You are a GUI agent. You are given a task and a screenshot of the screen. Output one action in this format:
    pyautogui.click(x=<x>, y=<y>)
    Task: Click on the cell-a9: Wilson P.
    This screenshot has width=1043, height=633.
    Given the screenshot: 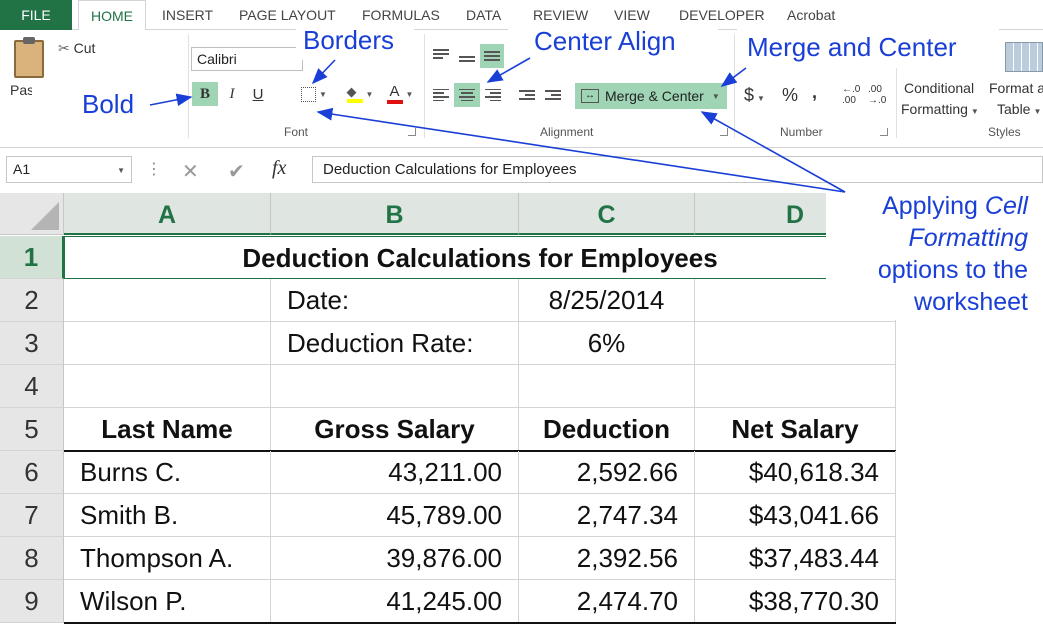 What is the action you would take?
    pyautogui.click(x=167, y=601)
    